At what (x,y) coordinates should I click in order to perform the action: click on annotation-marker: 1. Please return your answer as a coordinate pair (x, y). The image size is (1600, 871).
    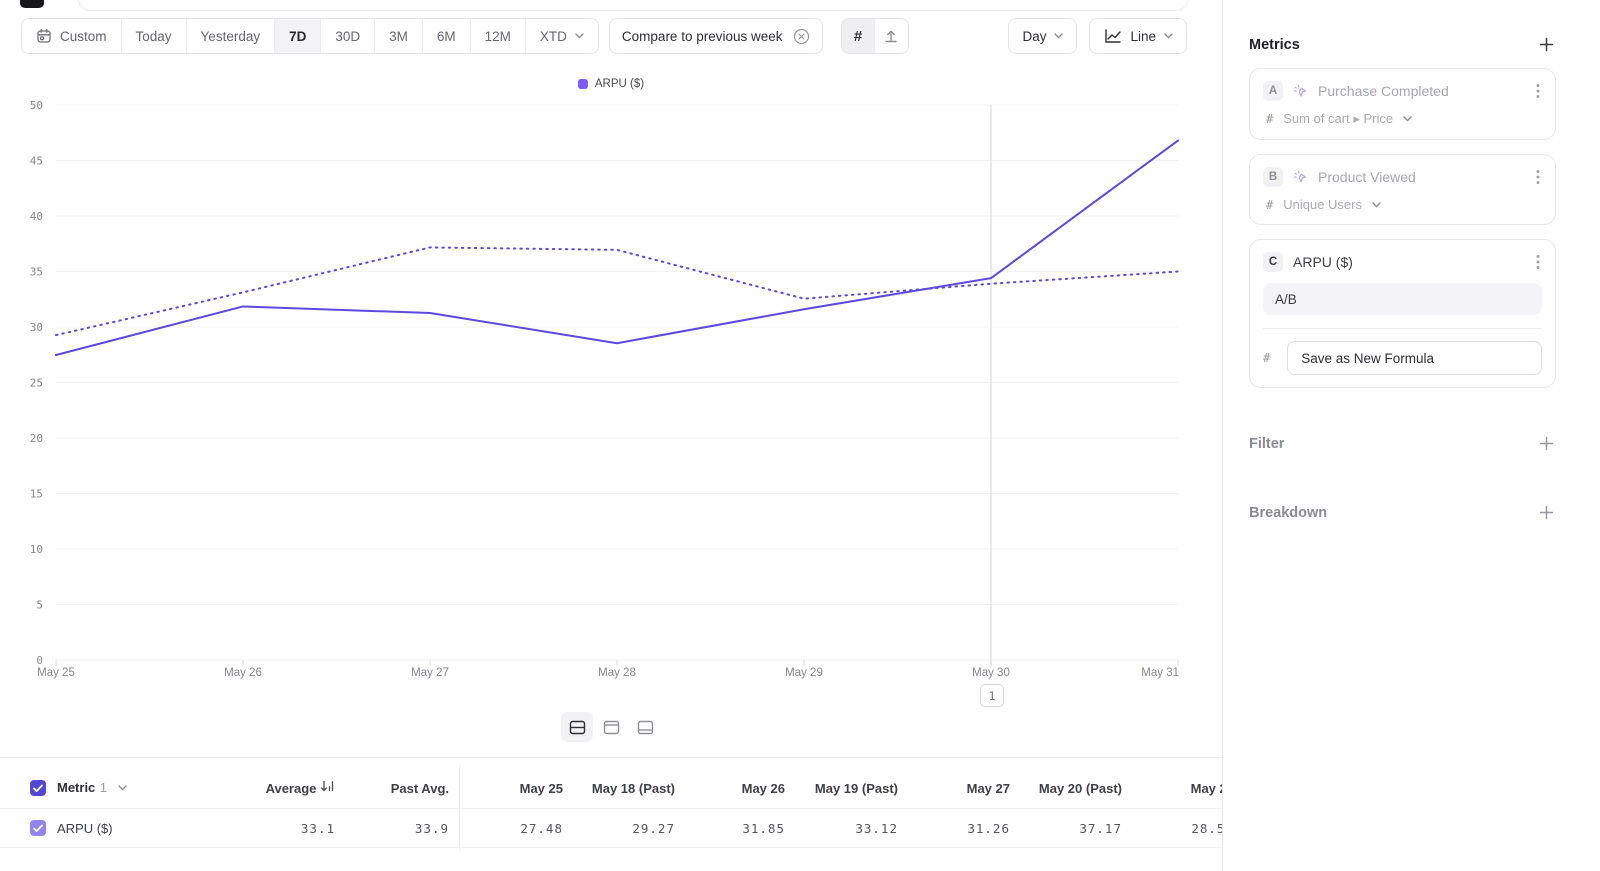
    Looking at the image, I should click on (992, 695).